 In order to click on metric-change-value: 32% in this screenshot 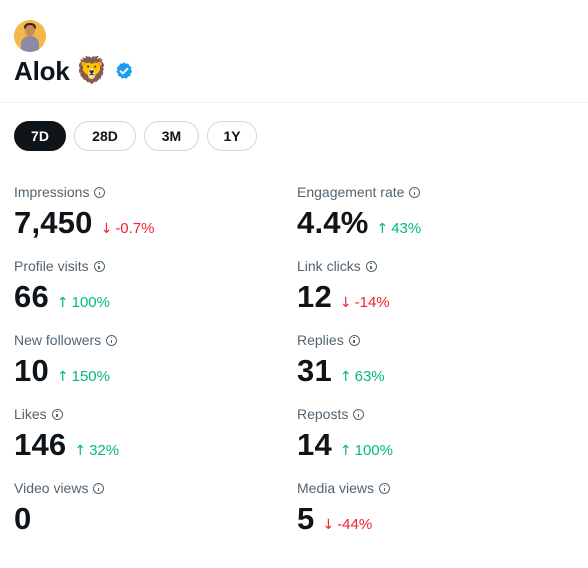, I will do `click(104, 450)`.